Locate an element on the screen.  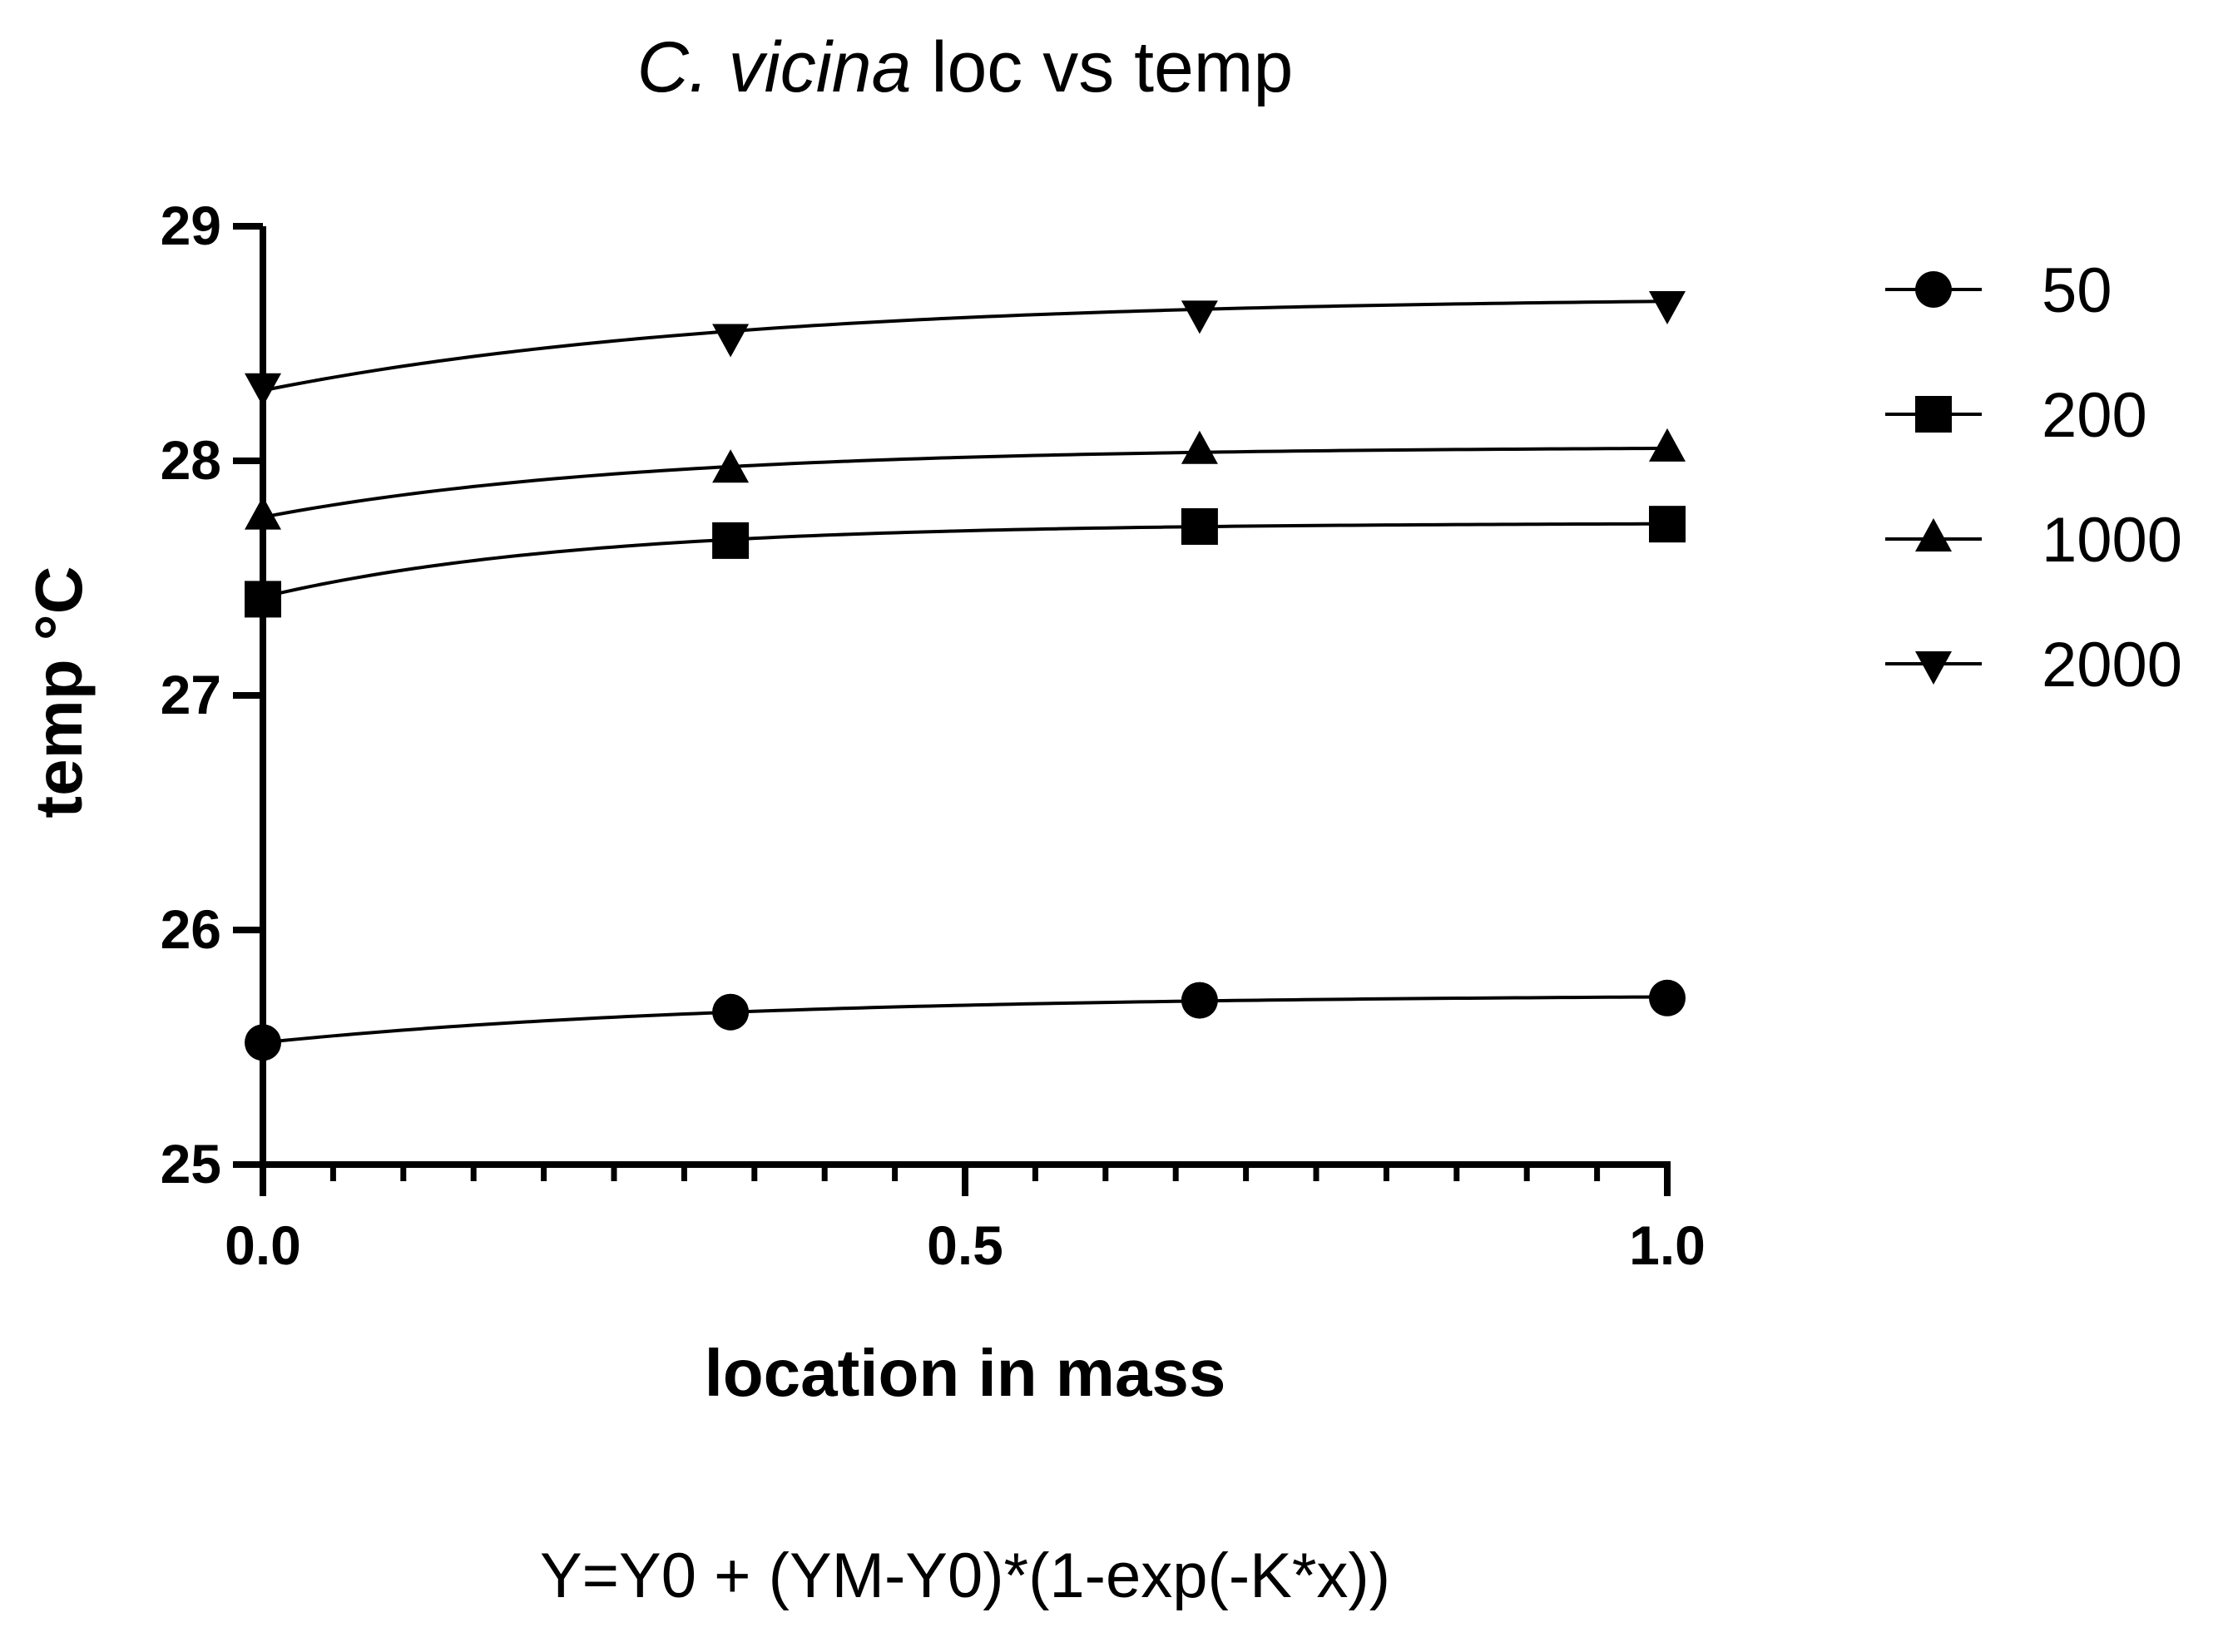
x-tick-label: 0.0 is located at coordinates (263, 1245).